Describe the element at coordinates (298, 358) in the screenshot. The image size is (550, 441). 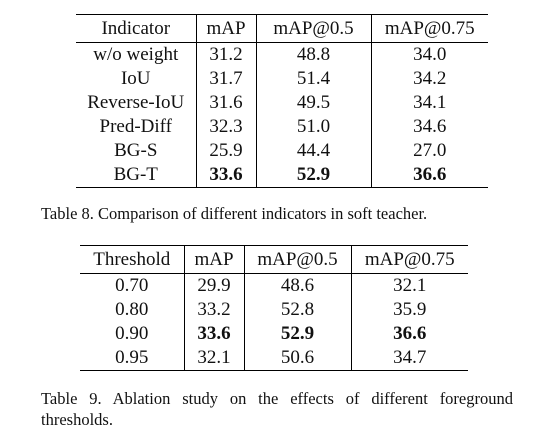
I see `table-cell: 50.6` at that location.